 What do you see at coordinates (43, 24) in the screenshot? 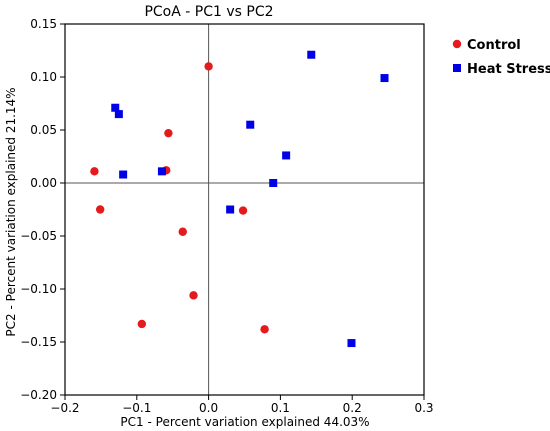
I see `y-tick-label: 0.15` at bounding box center [43, 24].